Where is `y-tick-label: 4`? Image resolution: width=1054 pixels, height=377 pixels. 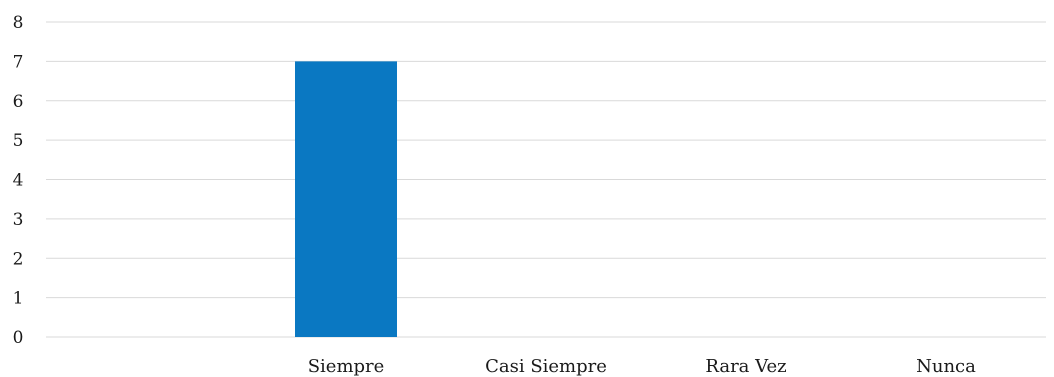 y-tick-label: 4 is located at coordinates (18, 181).